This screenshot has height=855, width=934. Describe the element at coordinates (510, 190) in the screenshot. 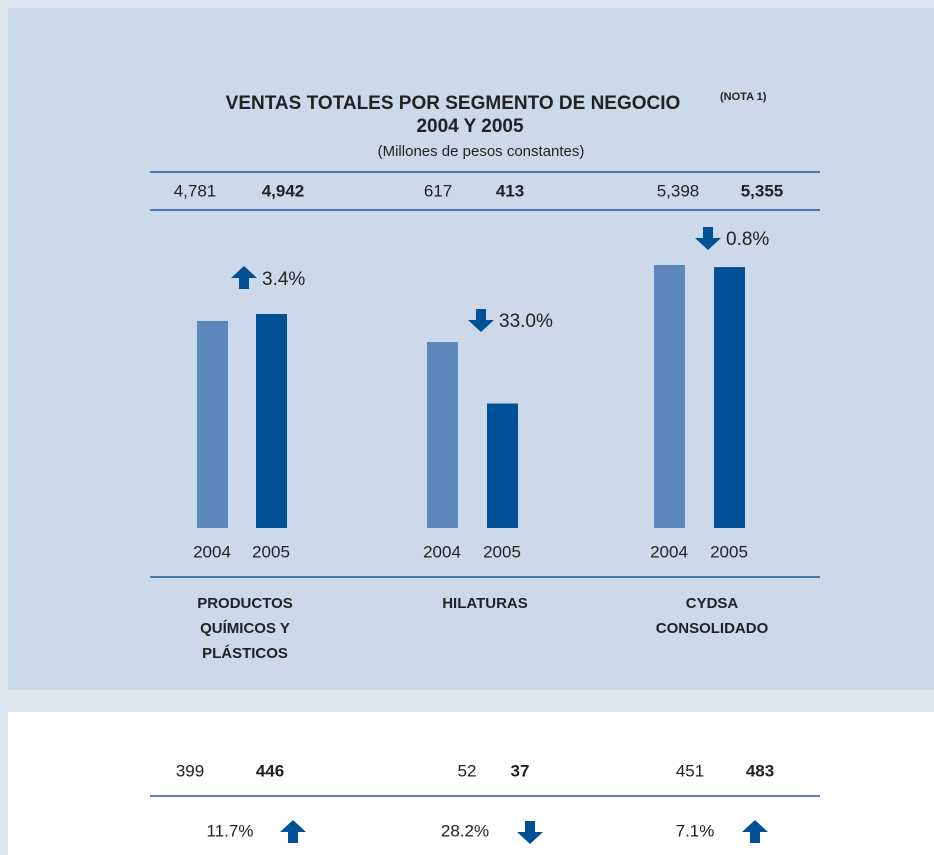

I see `value-label: 413` at that location.